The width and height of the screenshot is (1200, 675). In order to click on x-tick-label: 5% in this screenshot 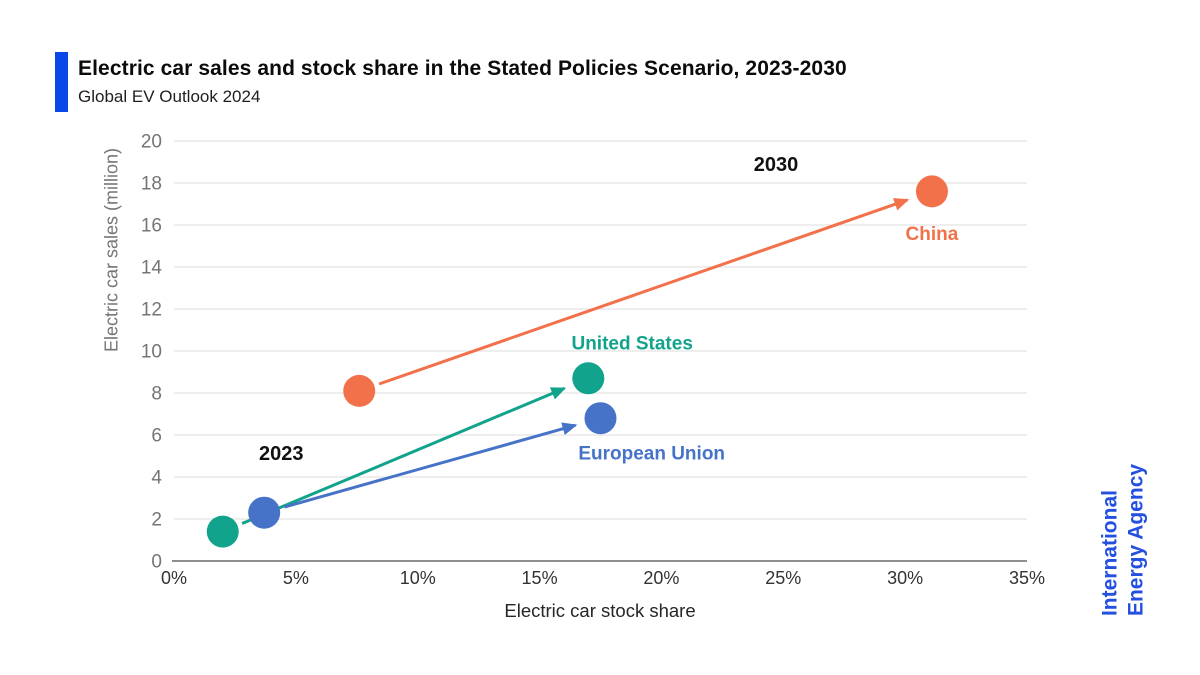, I will do `click(296, 578)`.